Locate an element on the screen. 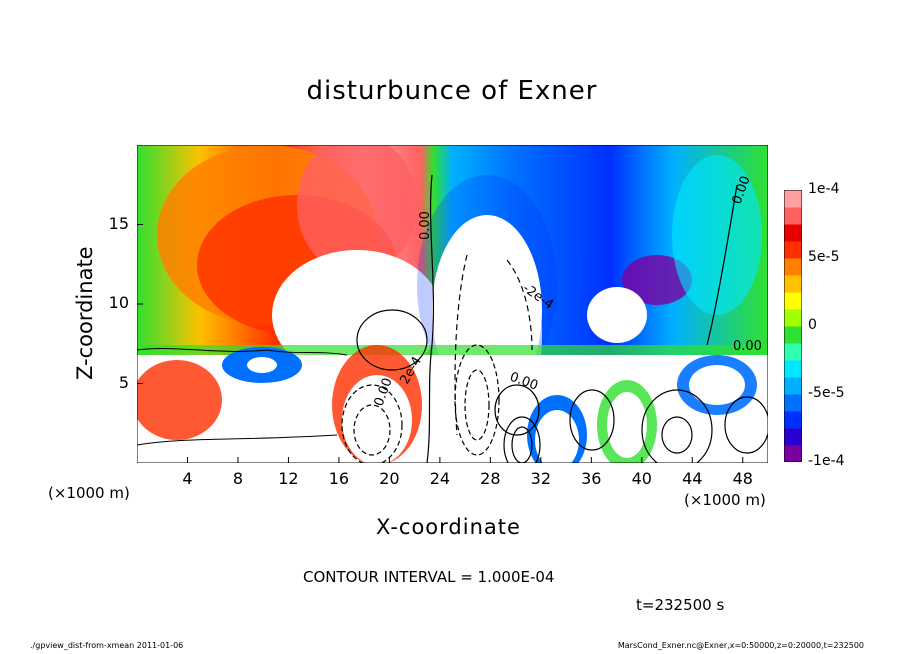  x-tick-label: 24 is located at coordinates (440, 478).